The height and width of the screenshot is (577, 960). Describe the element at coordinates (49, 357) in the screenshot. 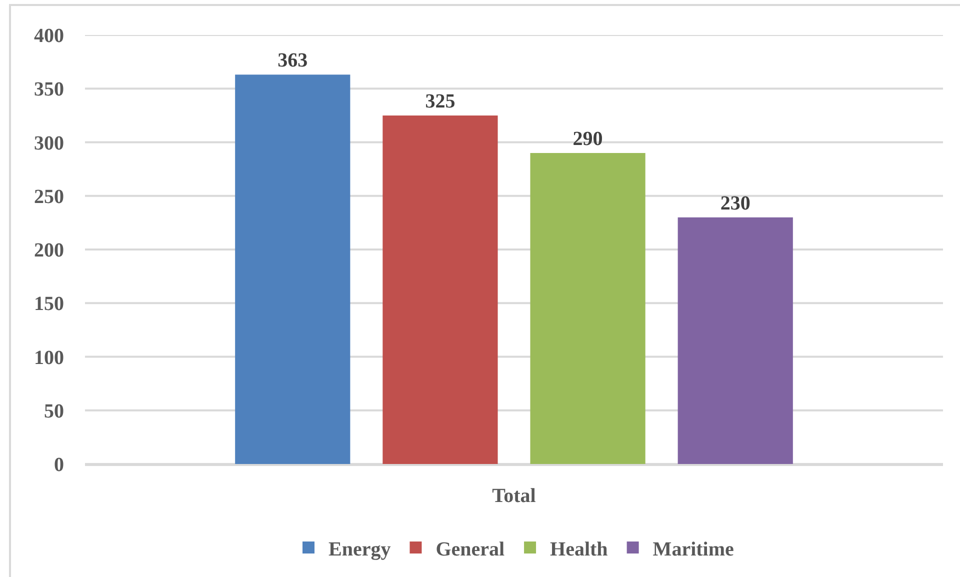

I see `y-tick-label: 100` at that location.